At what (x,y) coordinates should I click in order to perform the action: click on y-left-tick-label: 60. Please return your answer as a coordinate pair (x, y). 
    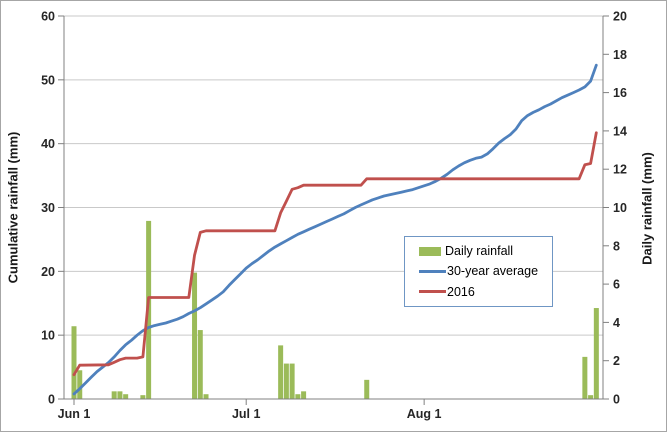
    Looking at the image, I should click on (48, 17).